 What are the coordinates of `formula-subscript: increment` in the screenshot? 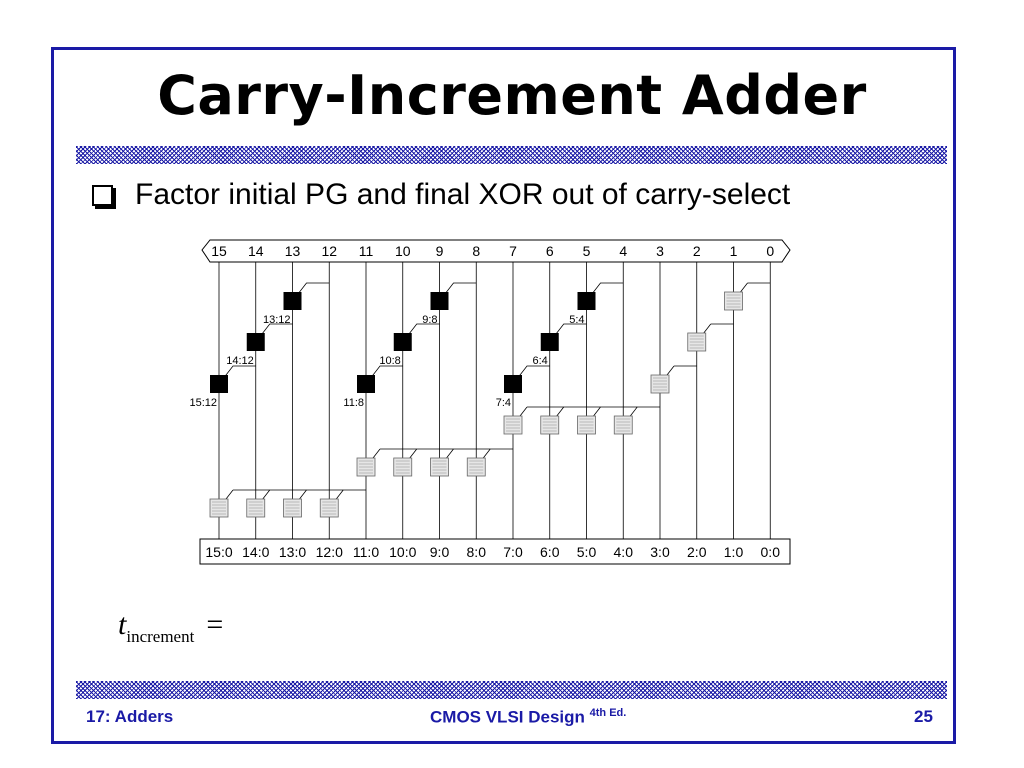 It's located at (160, 636).